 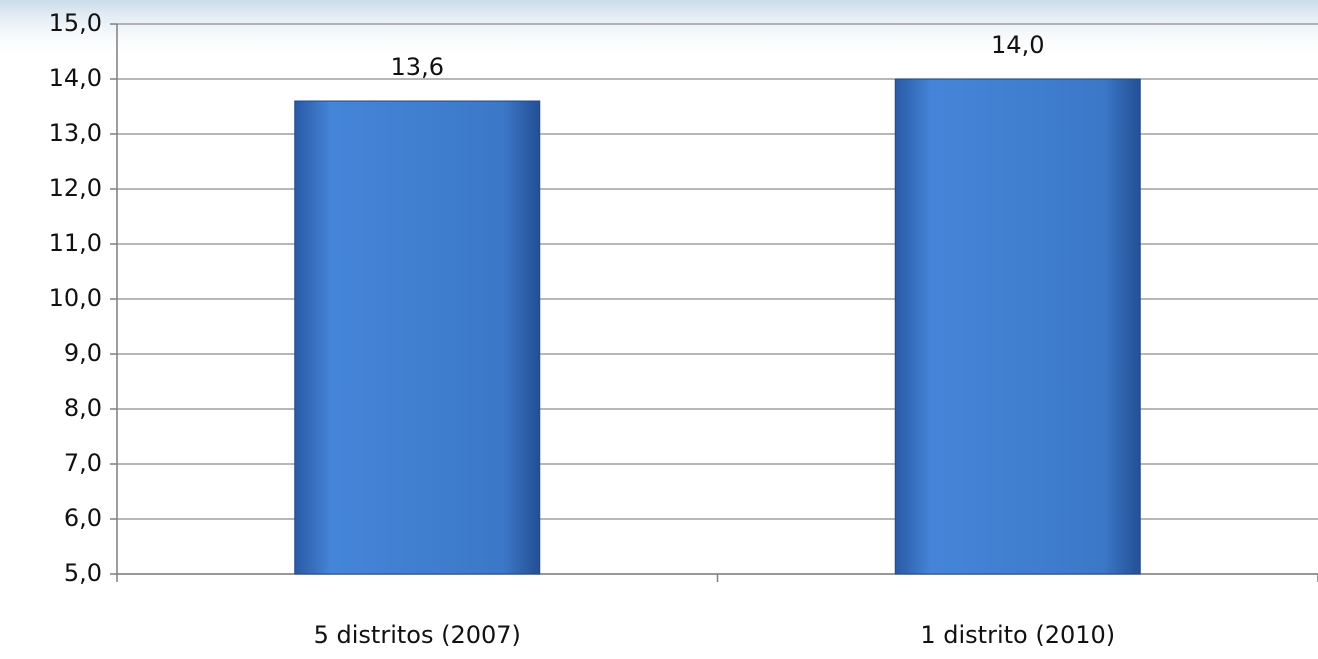 I want to click on y-tick-label: 15,0, so click(x=75, y=23).